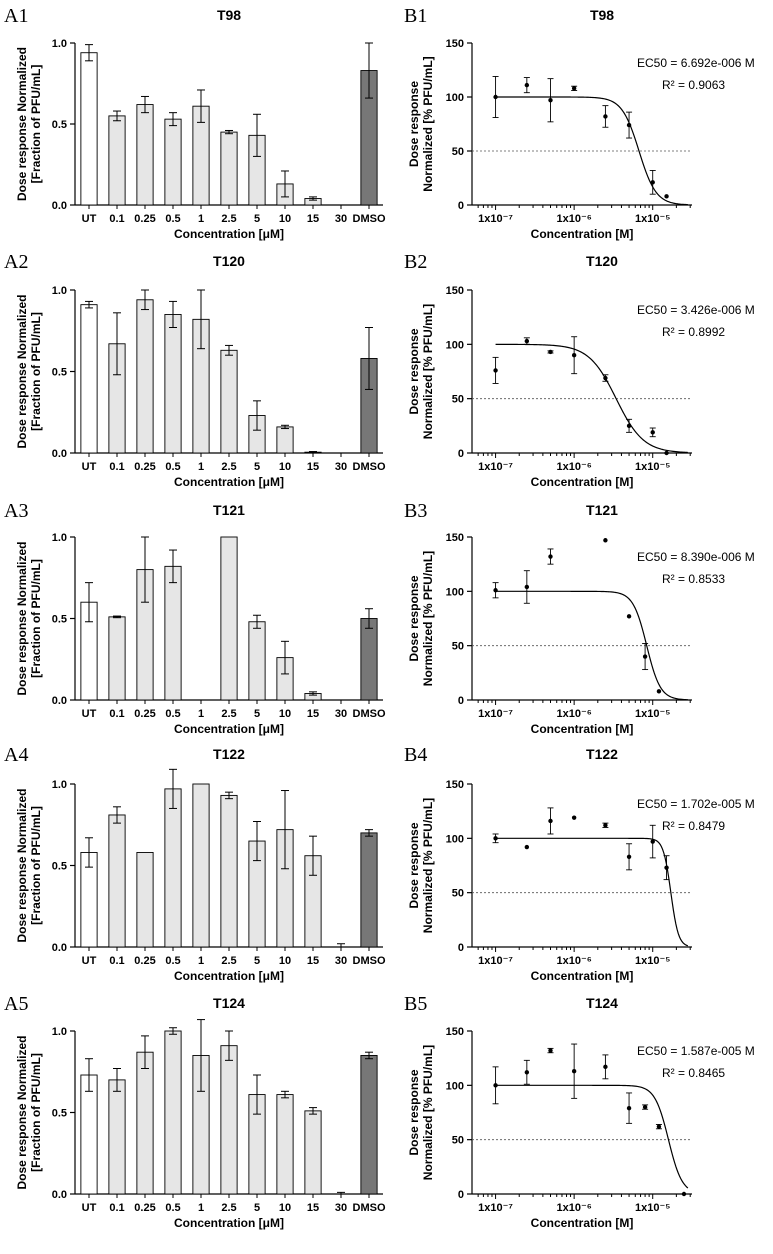  I want to click on y-axis-label: Normalized [% PFU/mL], so click(428, 371).